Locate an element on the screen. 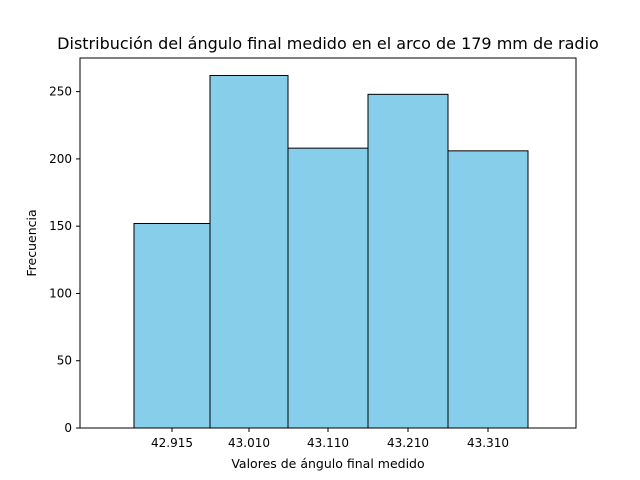  y-axis-ticks: 0 50 100 150 200 250 is located at coordinates (64, 260).